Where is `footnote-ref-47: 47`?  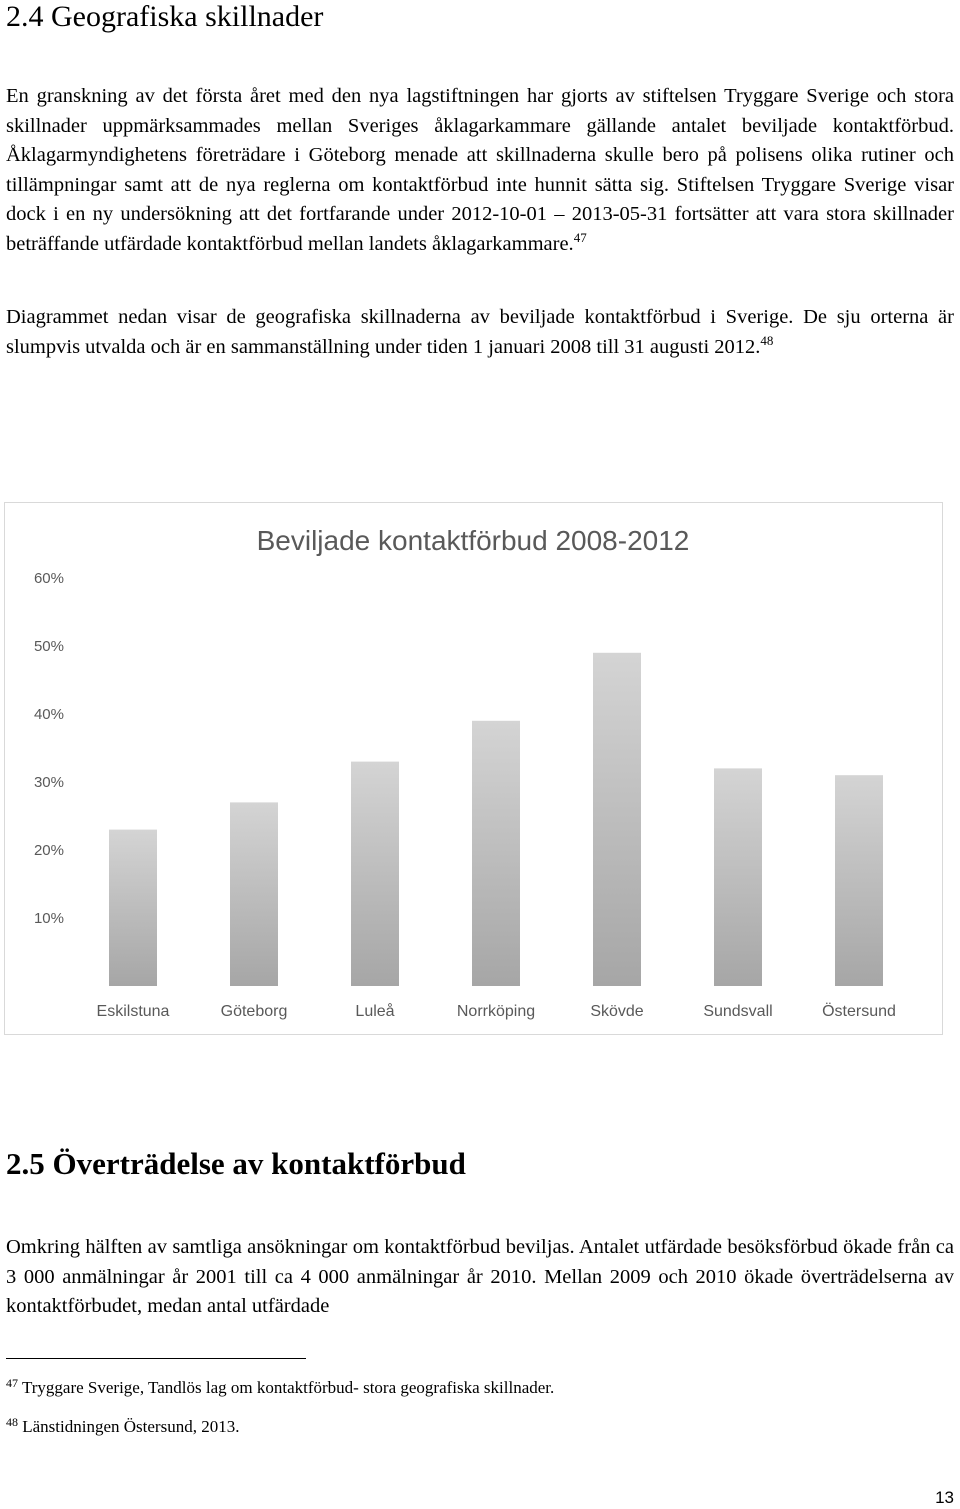 footnote-ref-47: 47 is located at coordinates (580, 237).